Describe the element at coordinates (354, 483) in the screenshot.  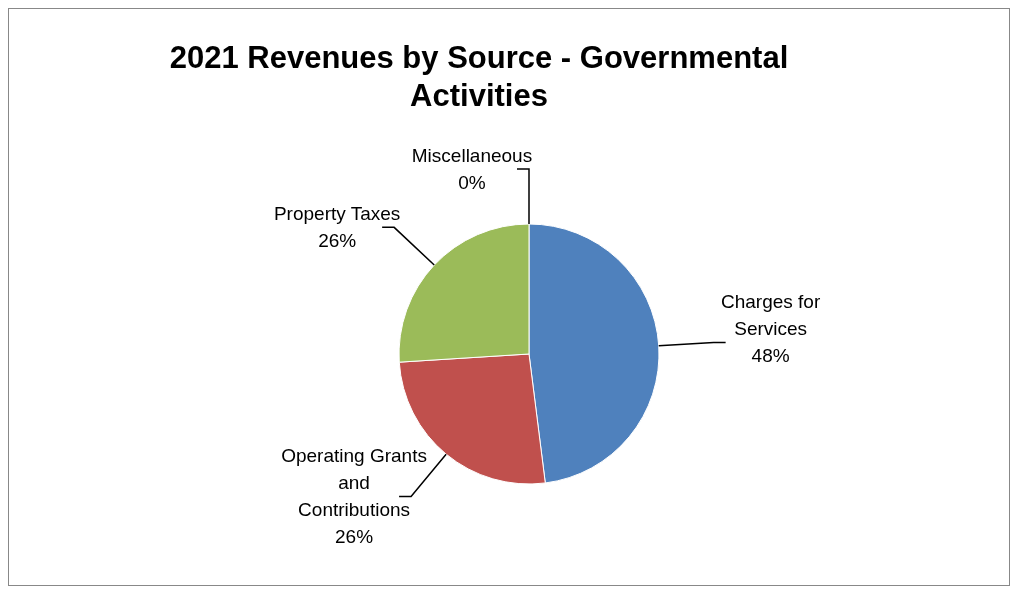
I see `slice-label: Operating Grants and Contributions` at that location.